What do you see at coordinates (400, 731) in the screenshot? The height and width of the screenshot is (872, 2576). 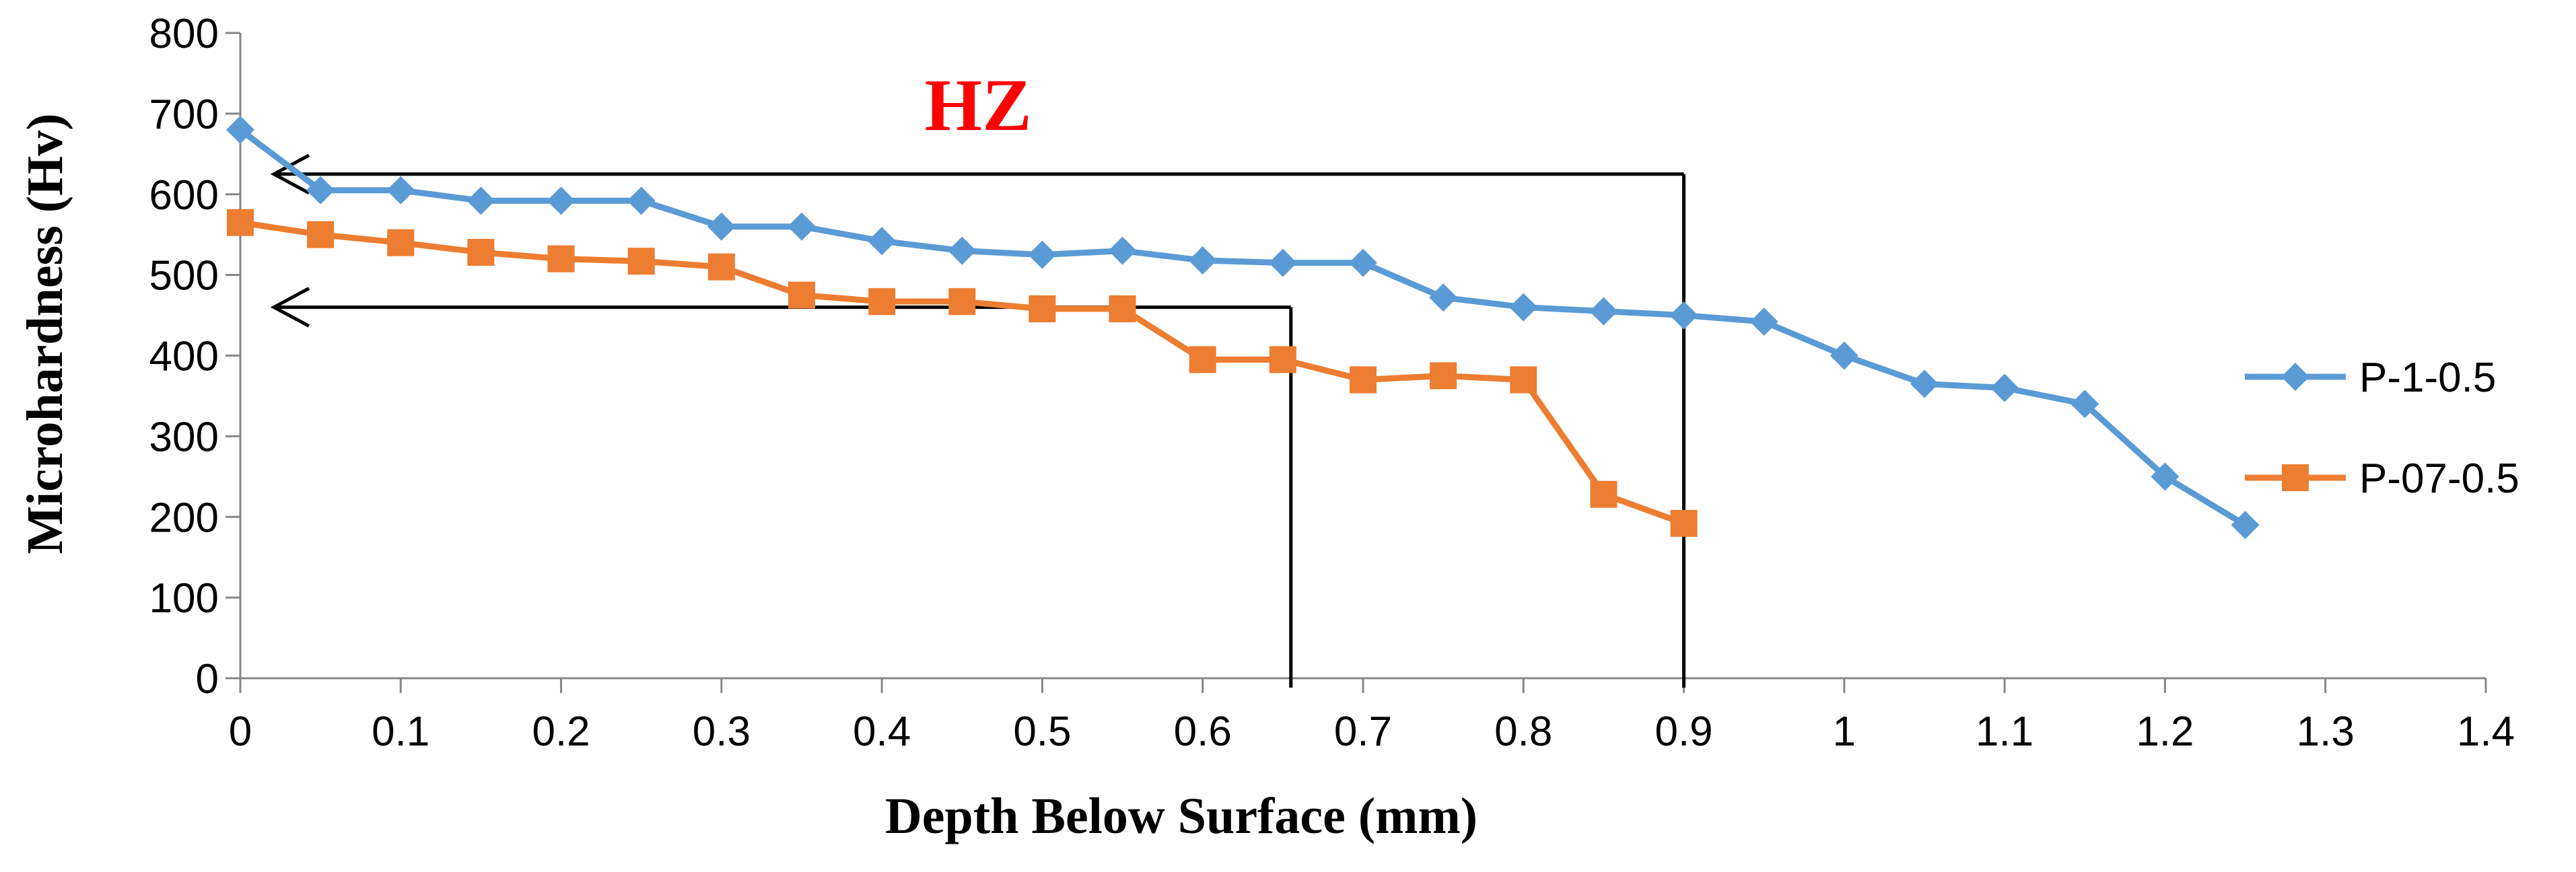 I see `x-tick-label: 0.1` at bounding box center [400, 731].